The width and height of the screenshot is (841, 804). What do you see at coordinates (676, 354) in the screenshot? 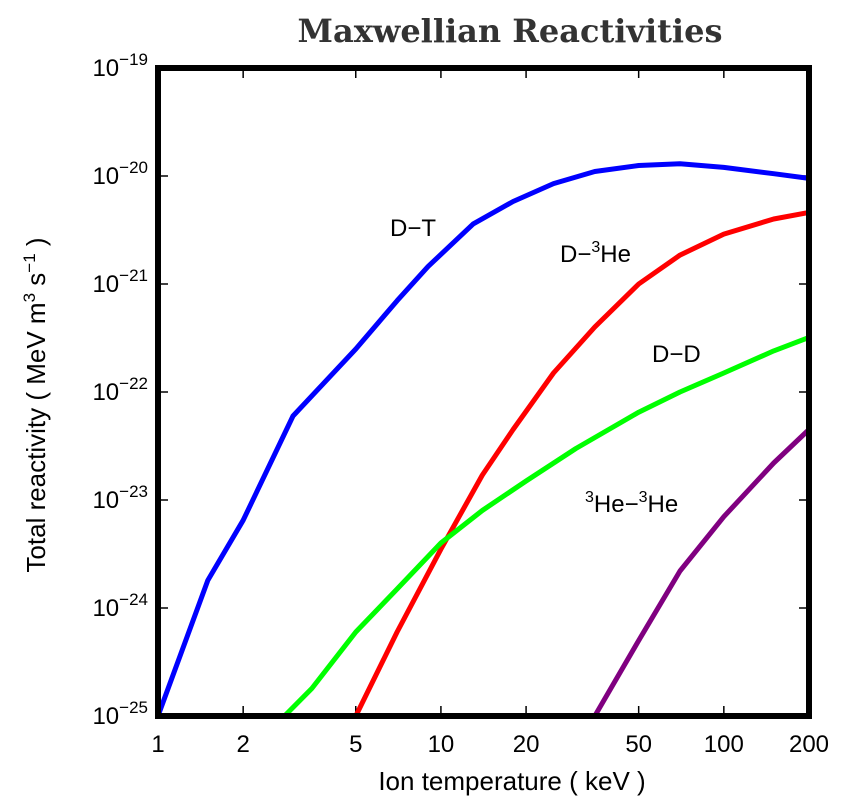
I see `series-label-dd: D−D` at bounding box center [676, 354].